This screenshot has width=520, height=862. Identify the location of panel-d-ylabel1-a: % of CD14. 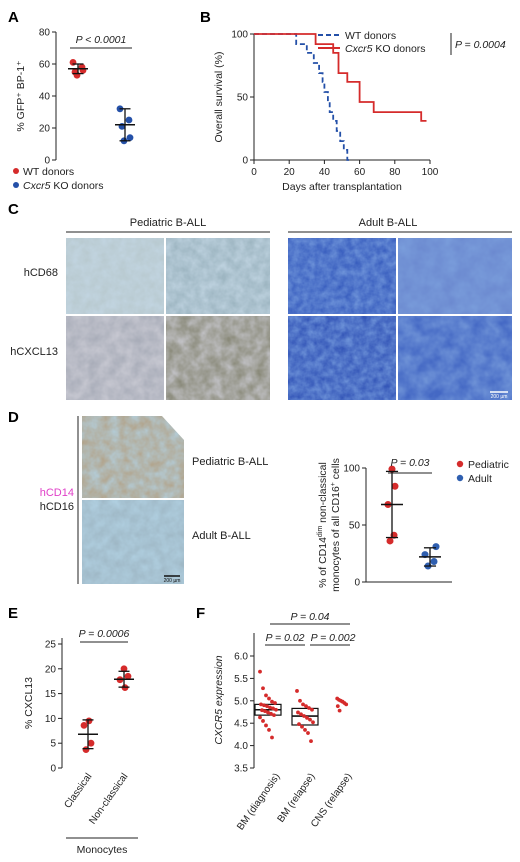
(323, 562).